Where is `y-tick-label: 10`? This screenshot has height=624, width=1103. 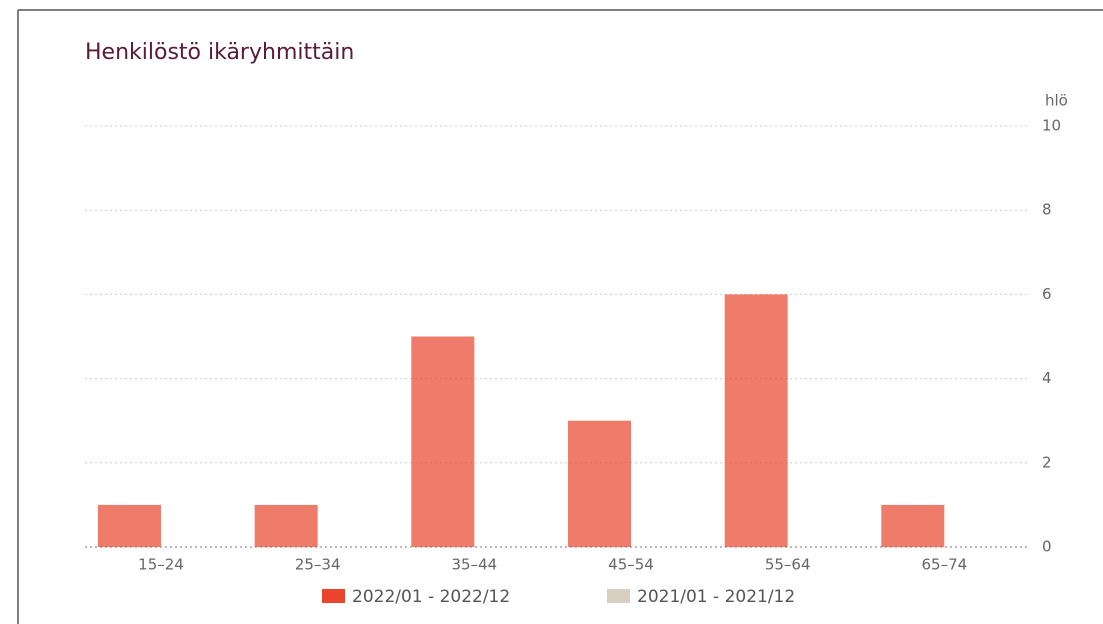 y-tick-label: 10 is located at coordinates (1051, 126).